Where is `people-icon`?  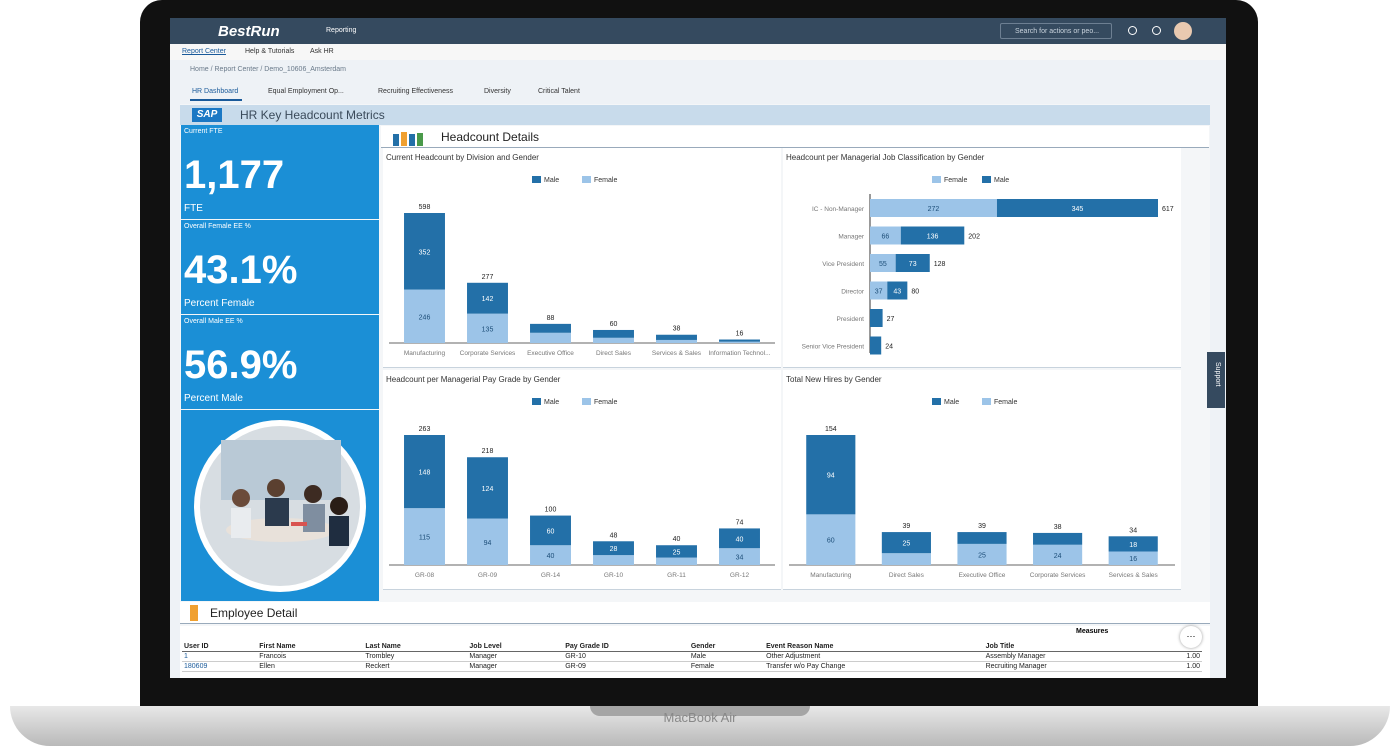 people-icon is located at coordinates (408, 139).